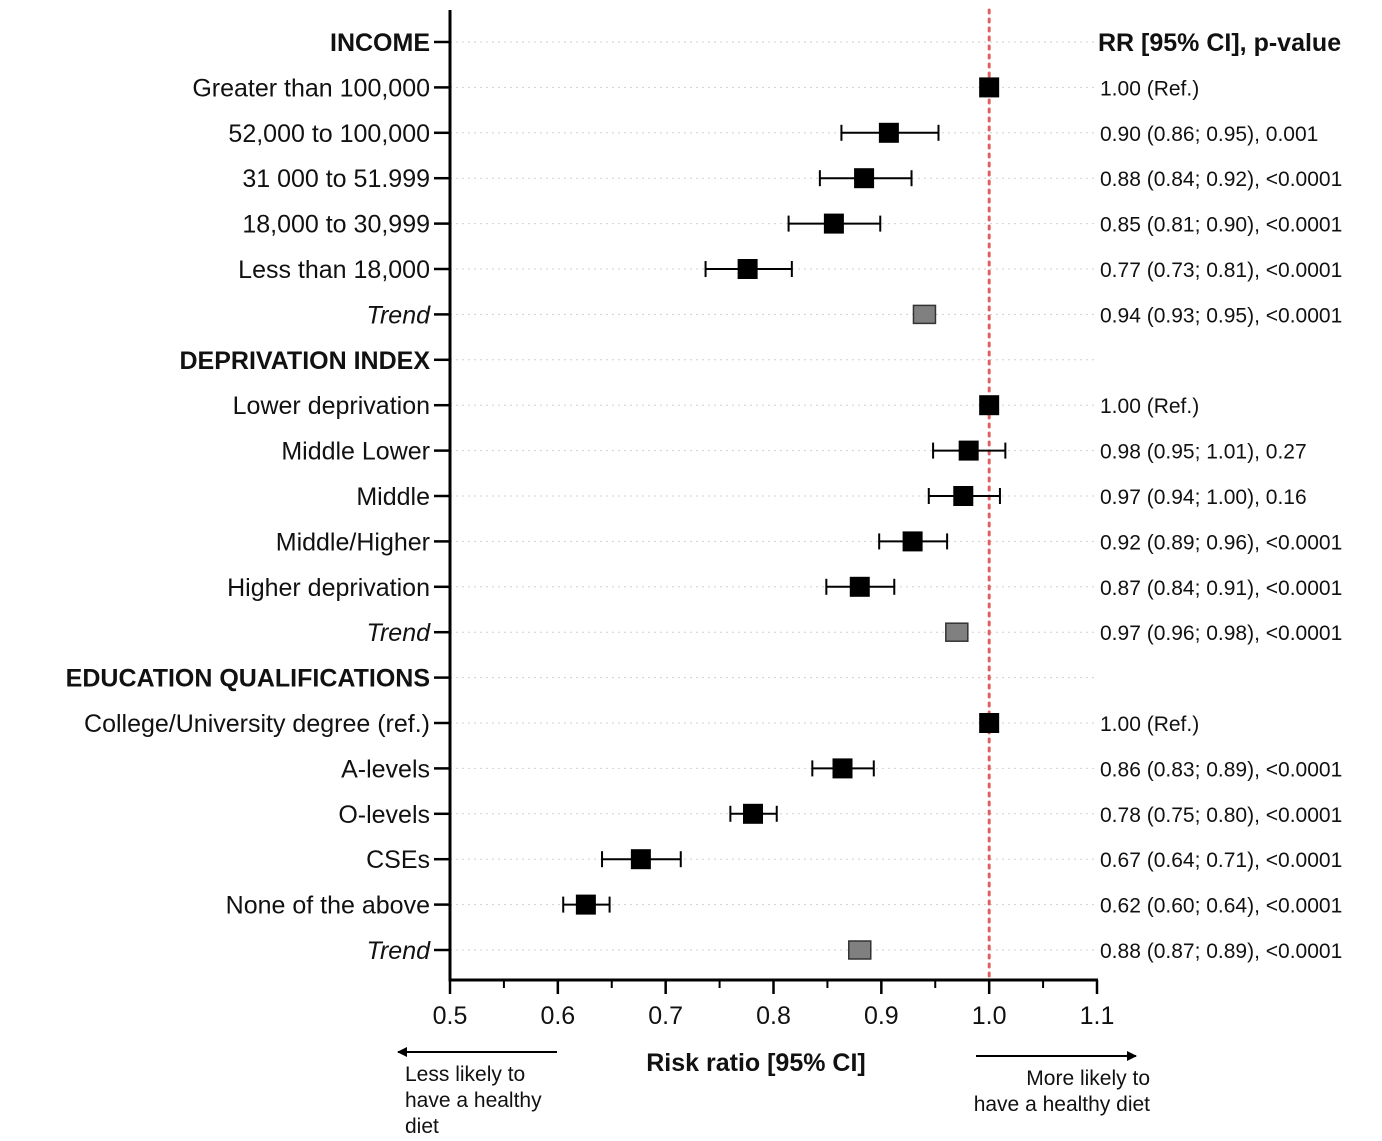 The image size is (1382, 1141). I want to click on right-note-line-2: have a healthy diet, so click(1062, 1104).